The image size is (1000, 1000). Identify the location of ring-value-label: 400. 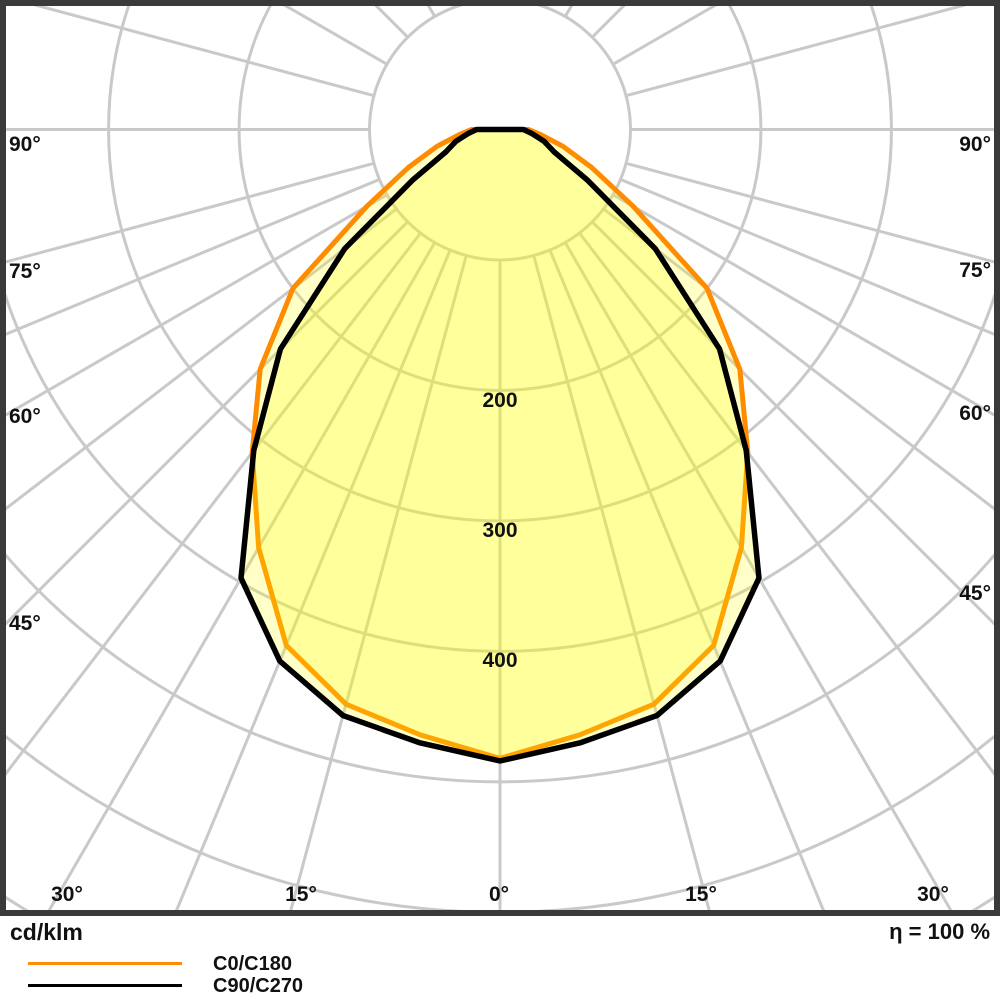
(499, 660).